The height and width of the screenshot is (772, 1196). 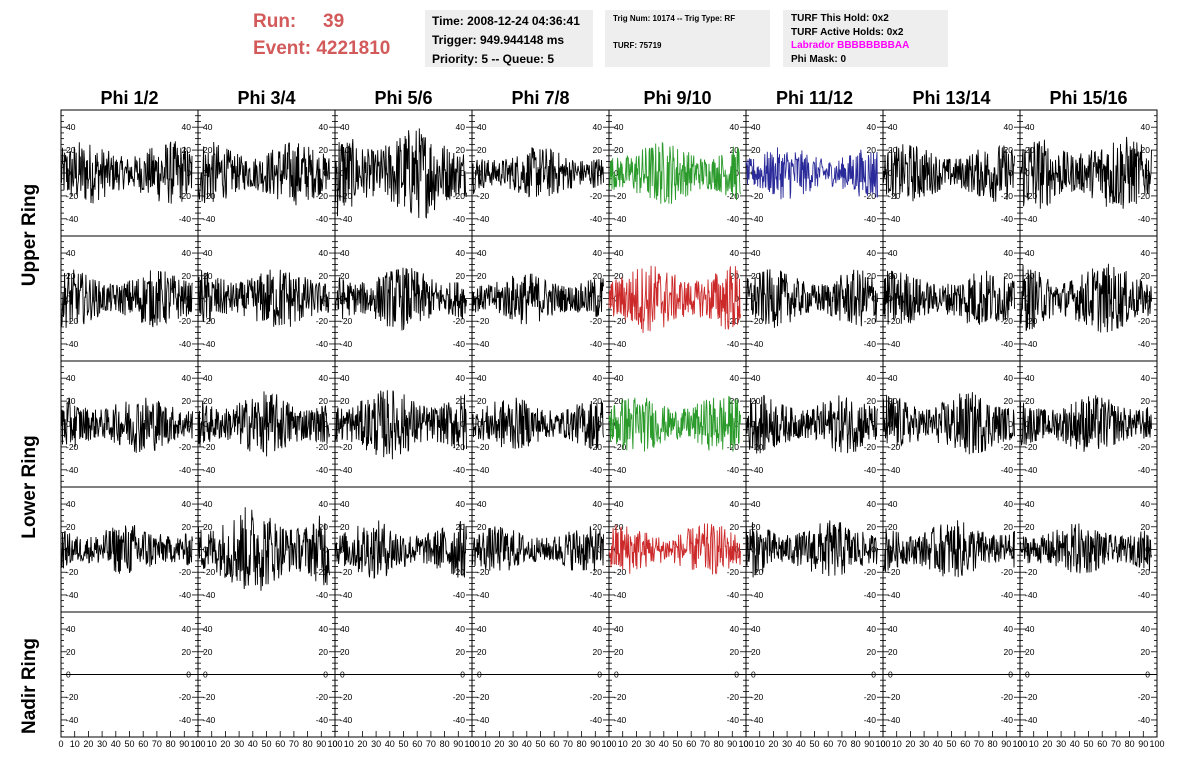 What do you see at coordinates (129, 98) in the screenshot?
I see `column-header-phi-1-2: Phi 1/2` at bounding box center [129, 98].